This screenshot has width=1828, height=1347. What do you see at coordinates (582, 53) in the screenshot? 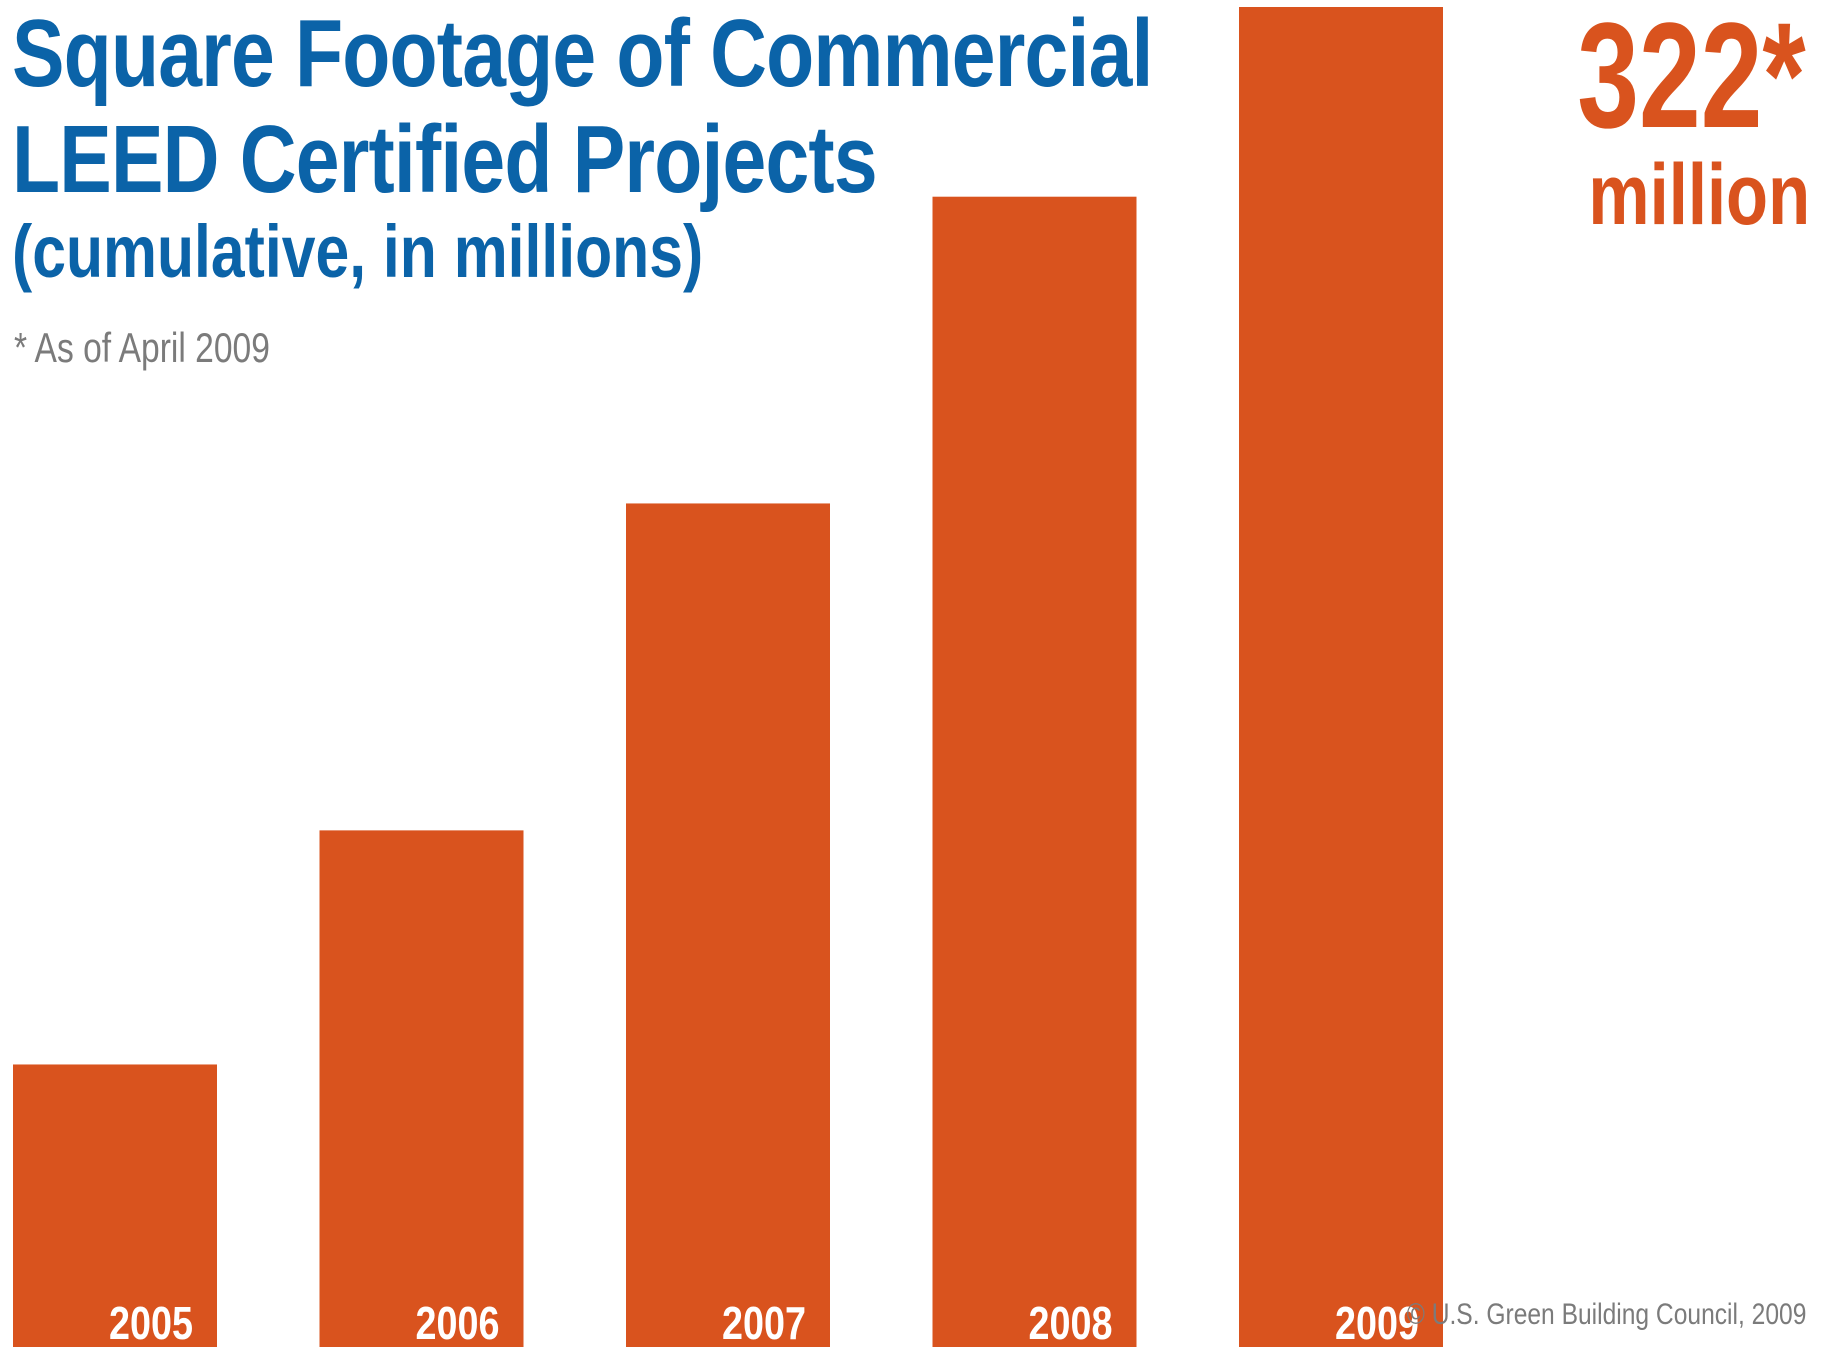
I see `chart-title-line-1: Square Footage of Commercial` at bounding box center [582, 53].